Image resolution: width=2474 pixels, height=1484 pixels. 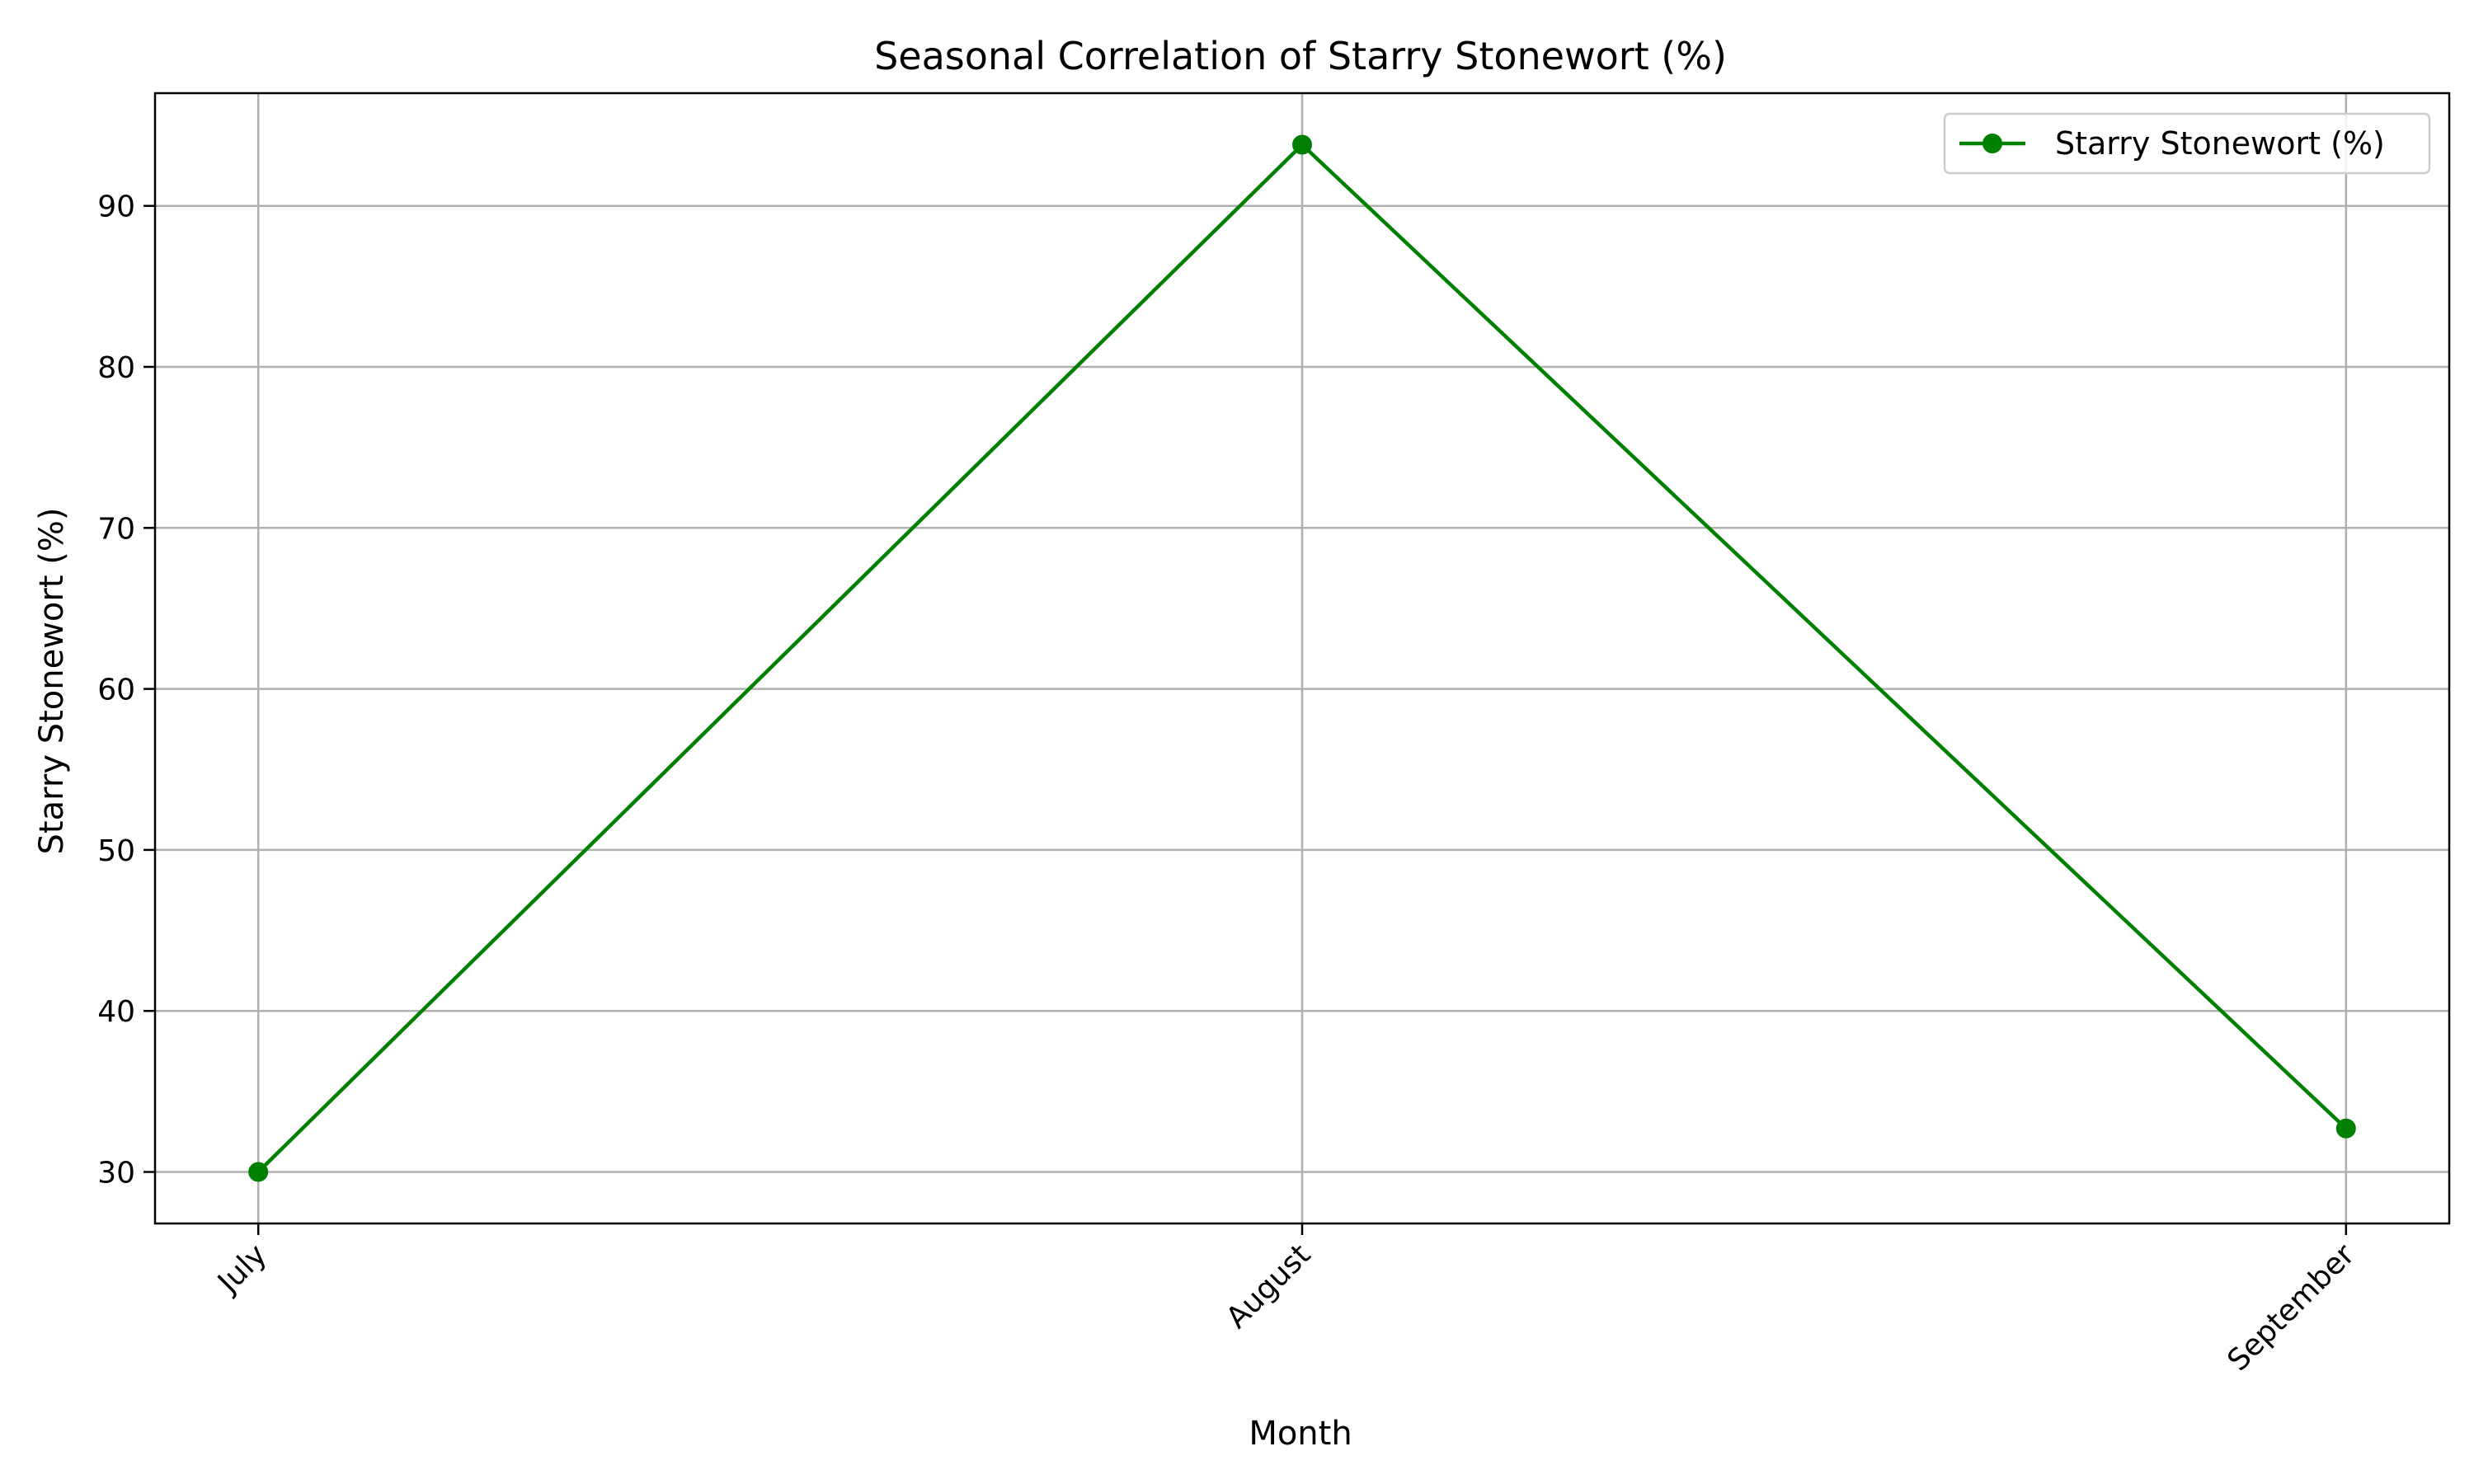 What do you see at coordinates (1300, 1434) in the screenshot?
I see `x-axis-label: Month` at bounding box center [1300, 1434].